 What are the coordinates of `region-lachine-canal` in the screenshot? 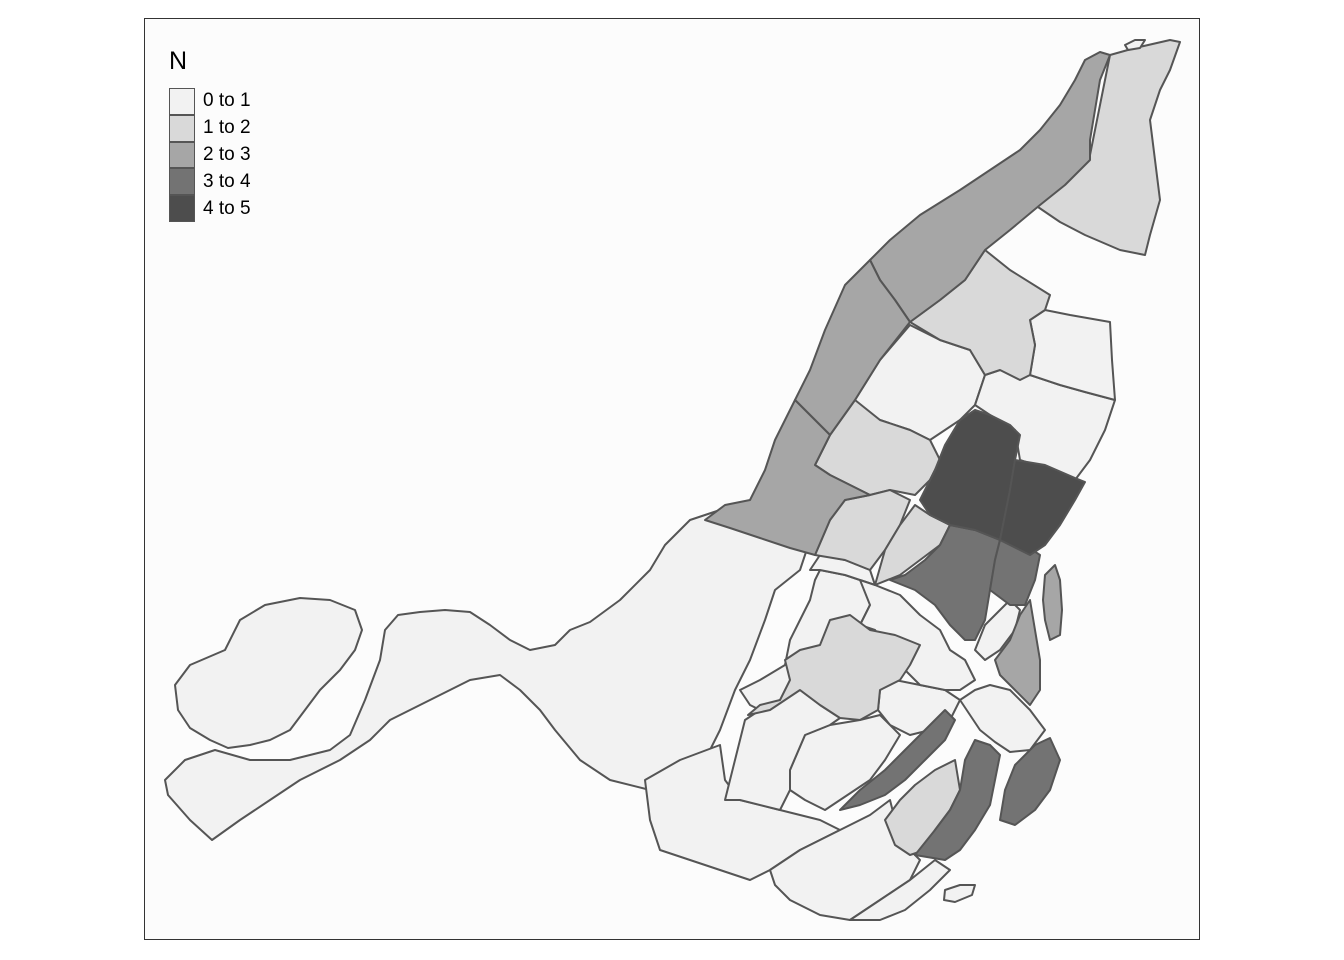 It's located at (897, 760).